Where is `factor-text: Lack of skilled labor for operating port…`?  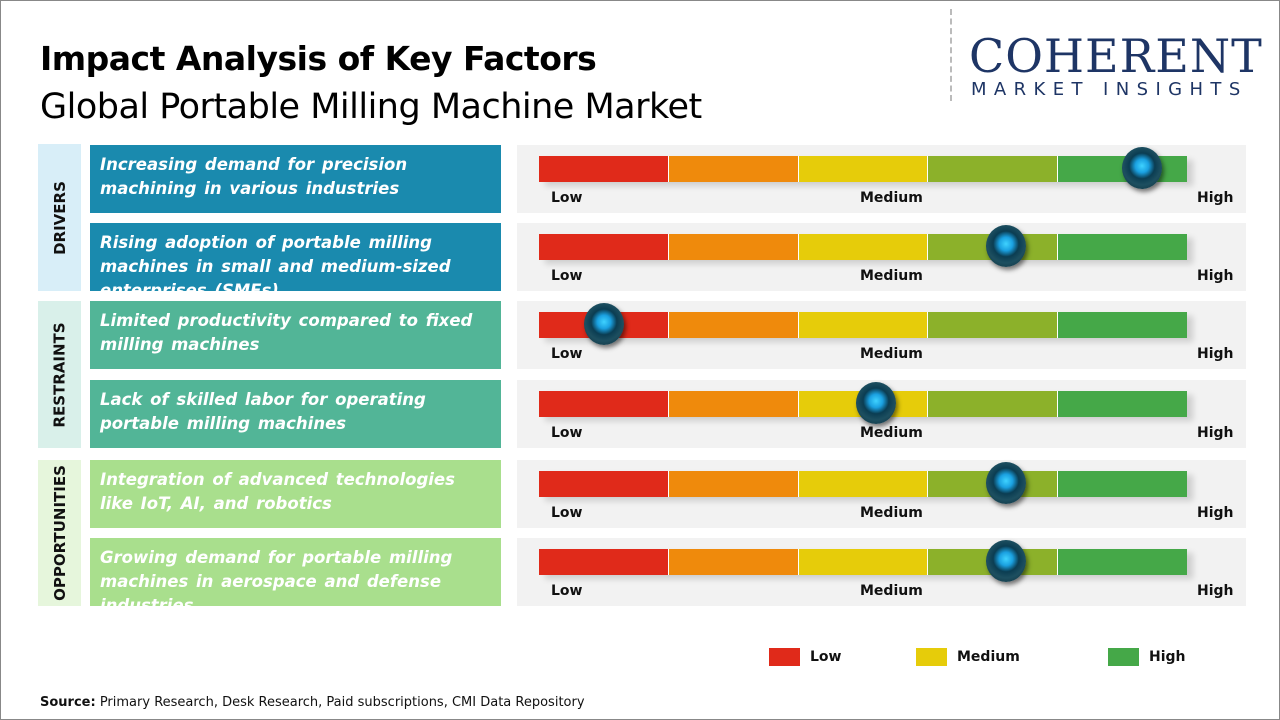
factor-text: Lack of skilled labor for operating port… is located at coordinates (295, 414).